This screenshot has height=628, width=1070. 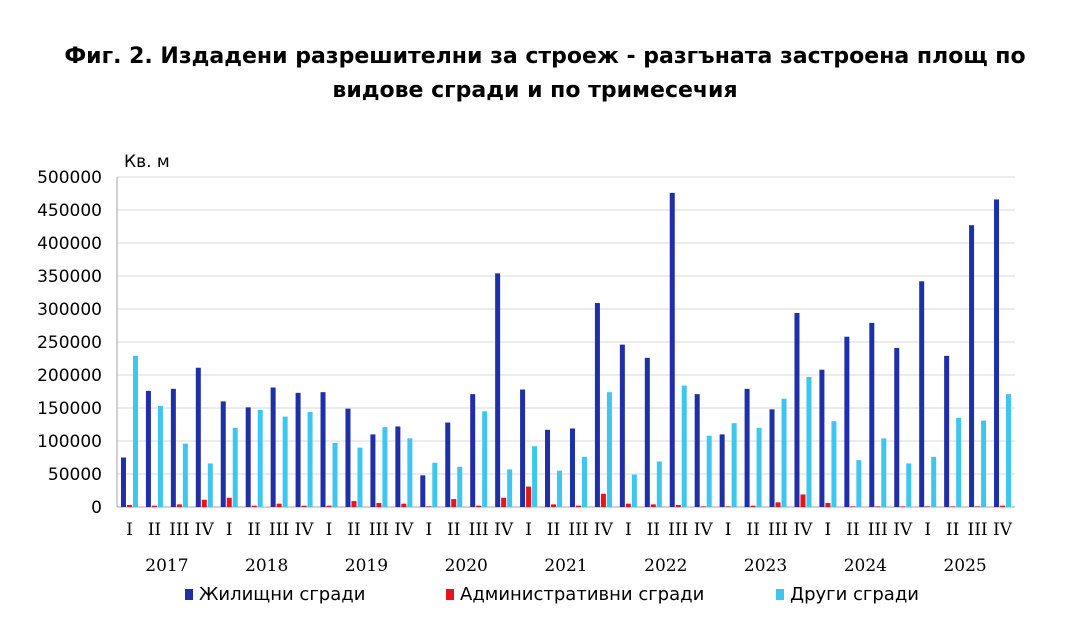 I want to click on legend-swatch-administrative, so click(x=450, y=594).